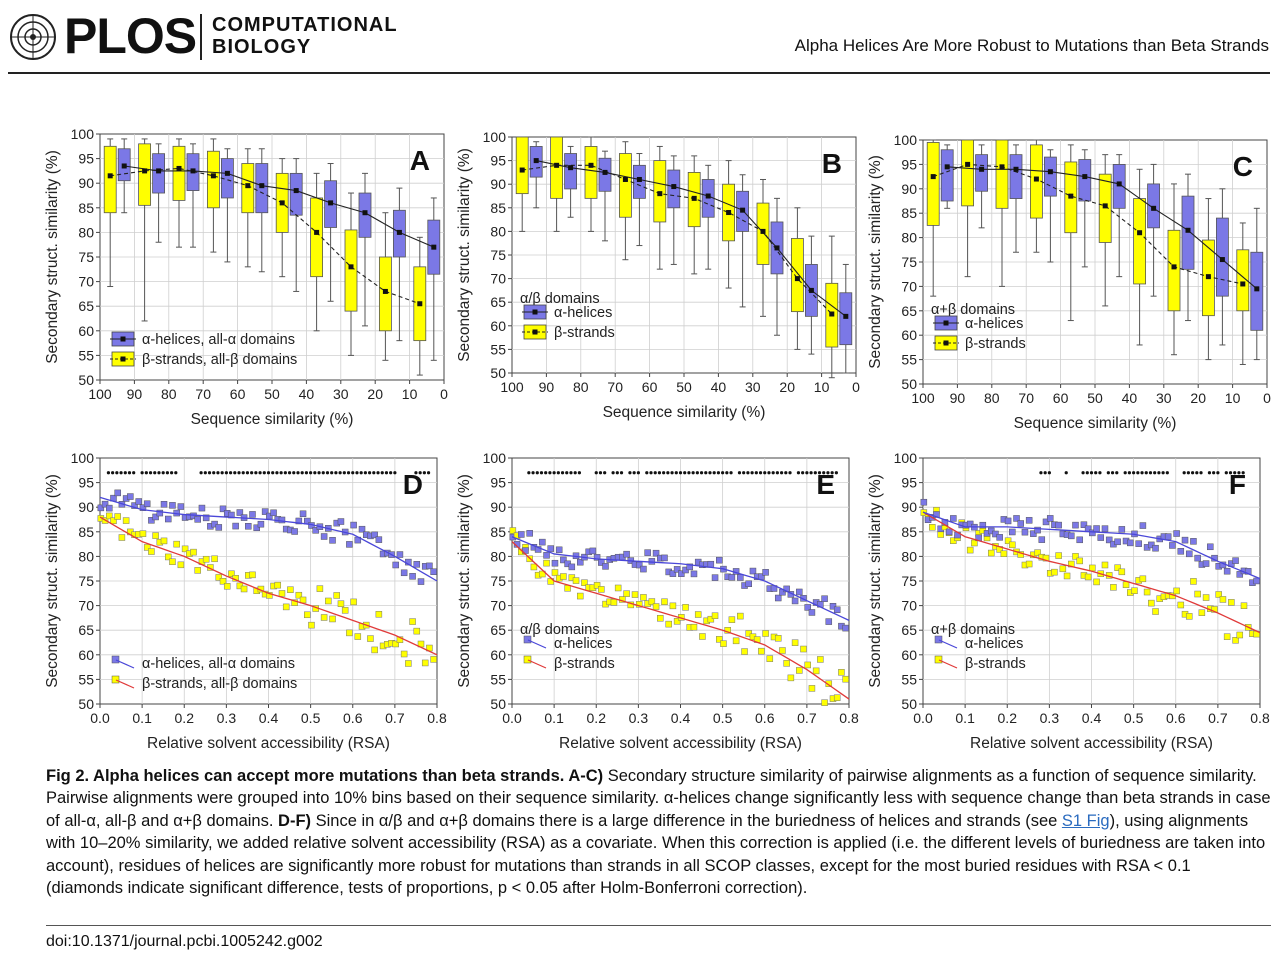 The height and width of the screenshot is (962, 1287). Describe the element at coordinates (86, 581) in the screenshot. I see `y-tick-label: 75` at that location.